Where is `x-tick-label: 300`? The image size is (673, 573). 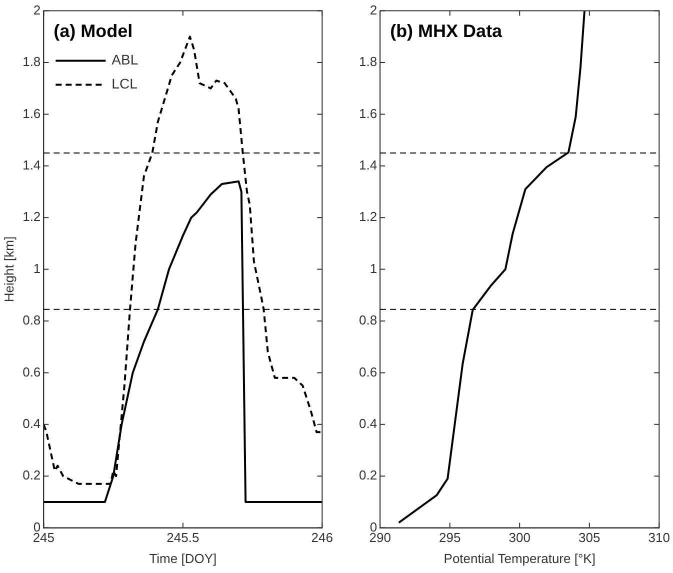
x-tick-label: 300 is located at coordinates (519, 538).